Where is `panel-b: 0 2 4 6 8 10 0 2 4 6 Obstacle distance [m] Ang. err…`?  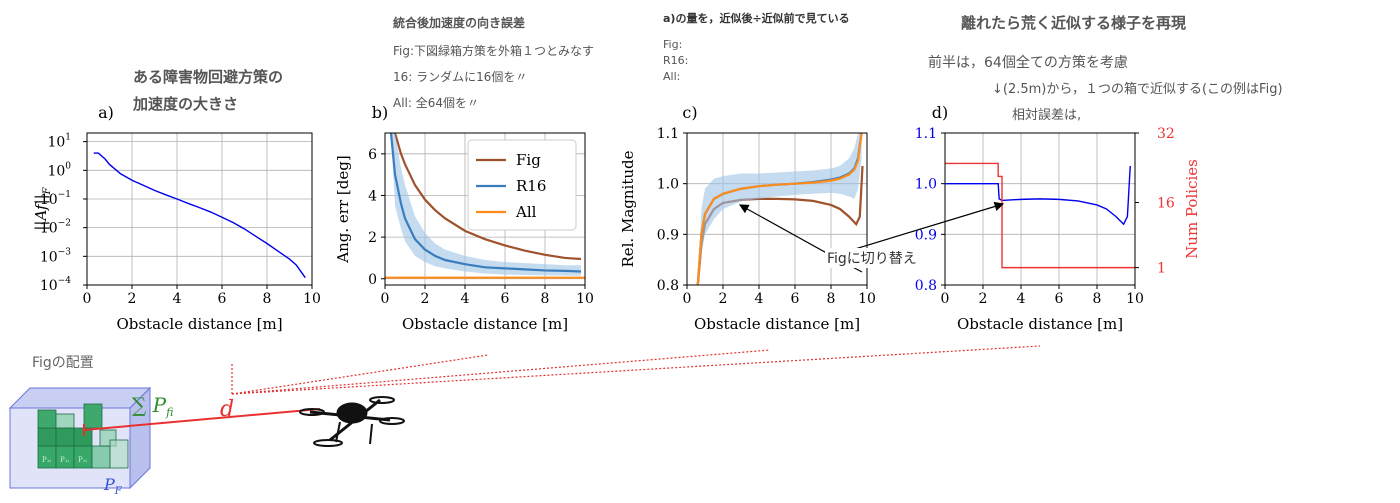 panel-b: 0 2 4 6 8 10 0 2 4 6 Obstacle distance [m] Ang. err… is located at coordinates (464, 218).